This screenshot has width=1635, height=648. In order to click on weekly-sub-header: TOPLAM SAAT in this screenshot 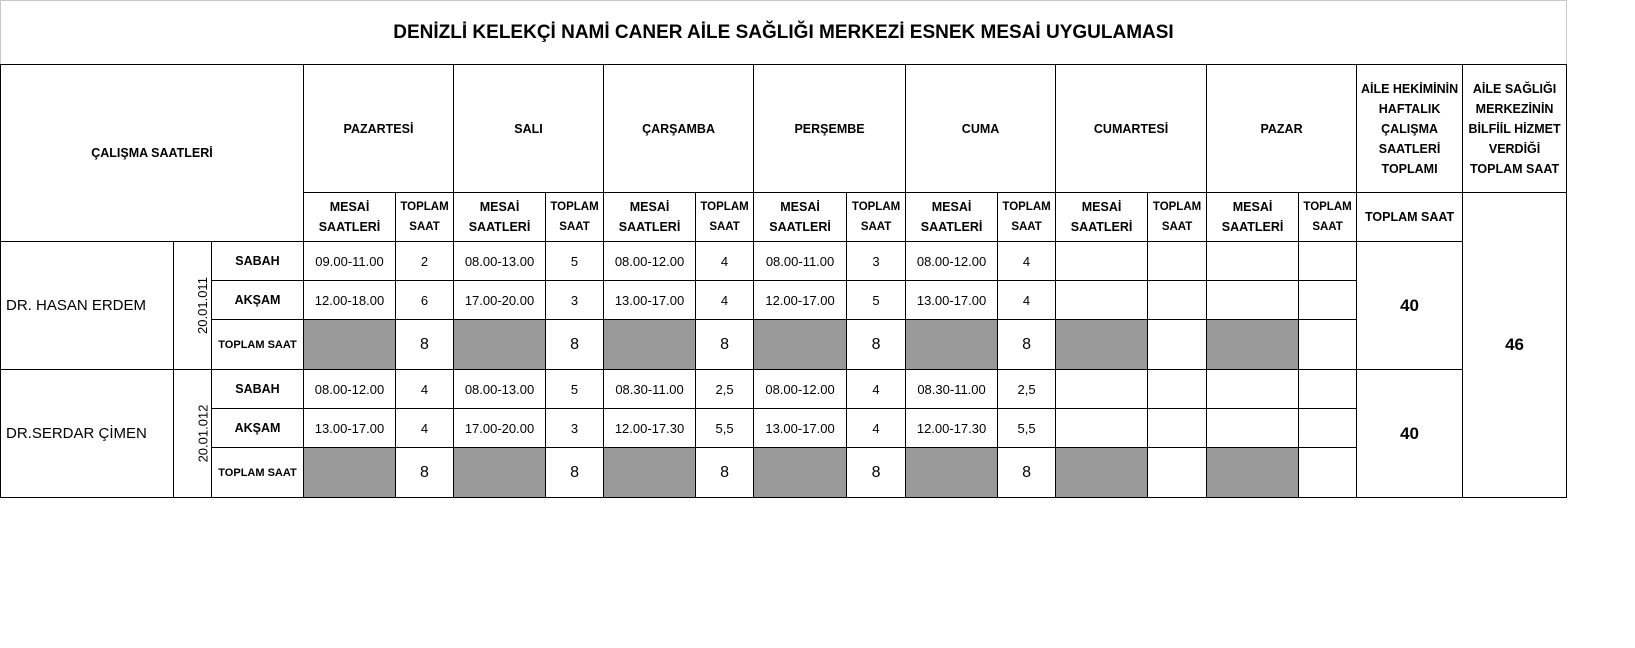, I will do `click(1410, 217)`.